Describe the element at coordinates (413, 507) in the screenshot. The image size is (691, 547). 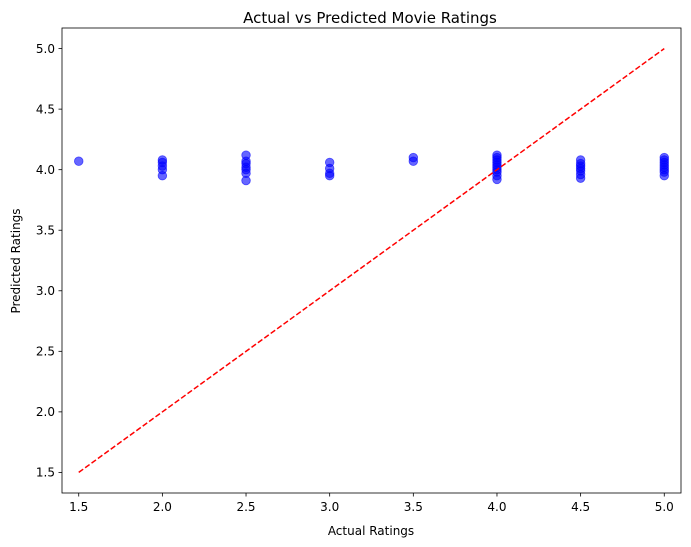
I see `x-tick-label: 3.5` at that location.